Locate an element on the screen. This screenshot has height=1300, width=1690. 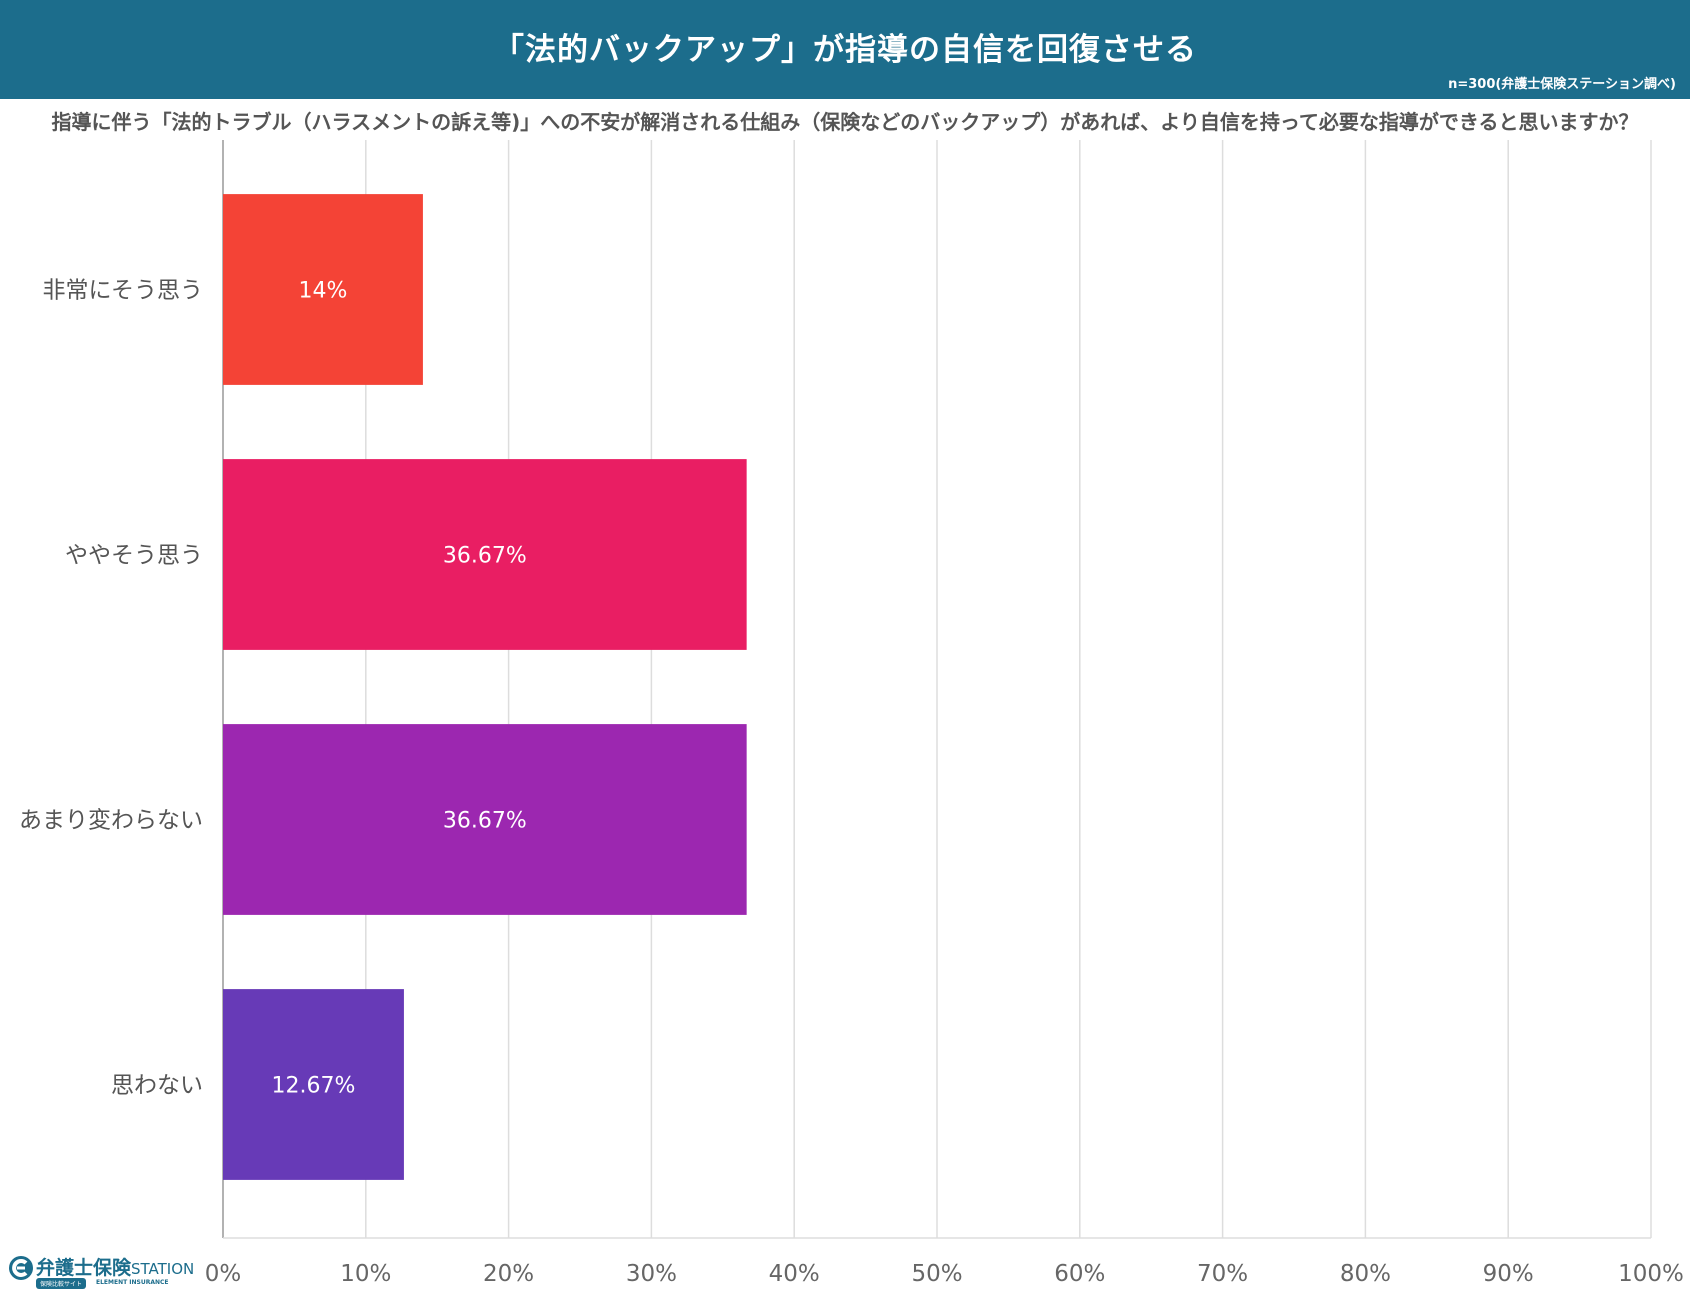
category-label: 思わない is located at coordinates (157, 1086).